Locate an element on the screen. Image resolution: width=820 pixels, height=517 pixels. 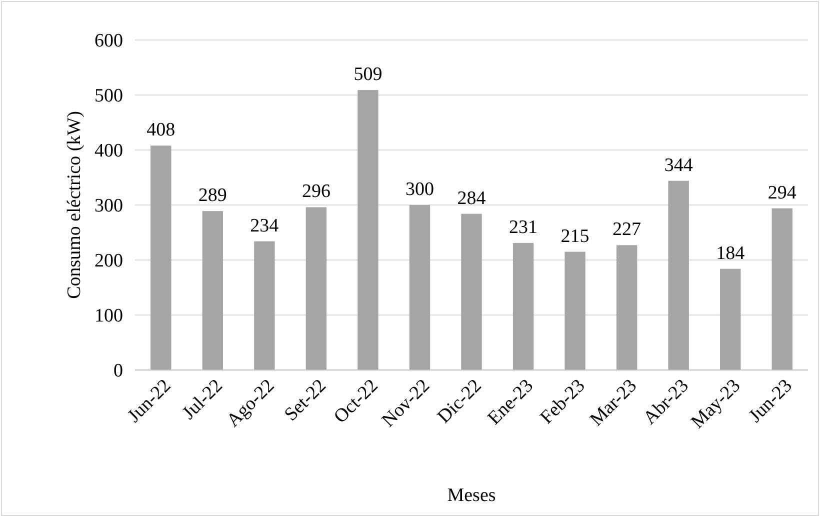
data-label: 344 is located at coordinates (679, 165).